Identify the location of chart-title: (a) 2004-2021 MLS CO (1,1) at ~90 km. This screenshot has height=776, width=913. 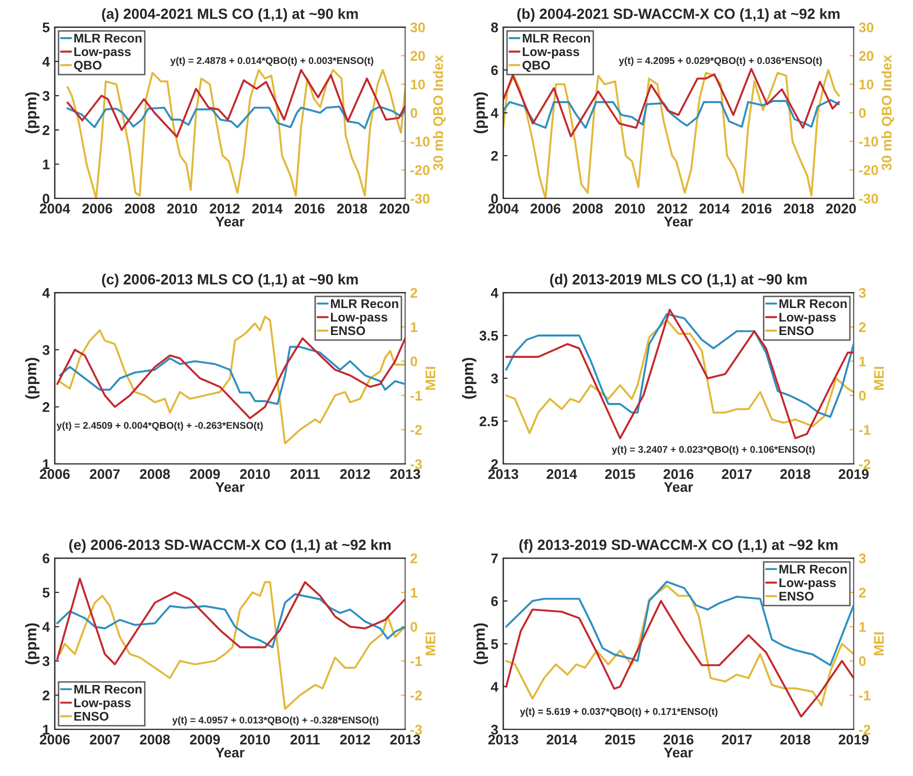
(230, 15).